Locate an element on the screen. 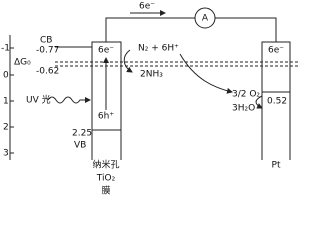  pt-caption: Pt is located at coordinates (276, 166).